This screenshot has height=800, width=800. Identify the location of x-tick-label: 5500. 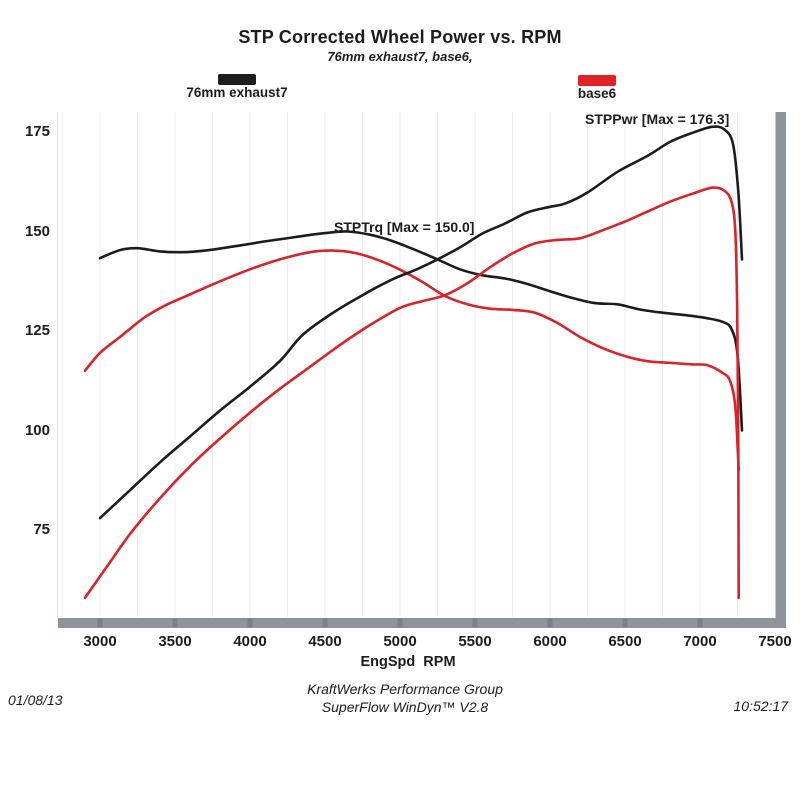
(475, 641).